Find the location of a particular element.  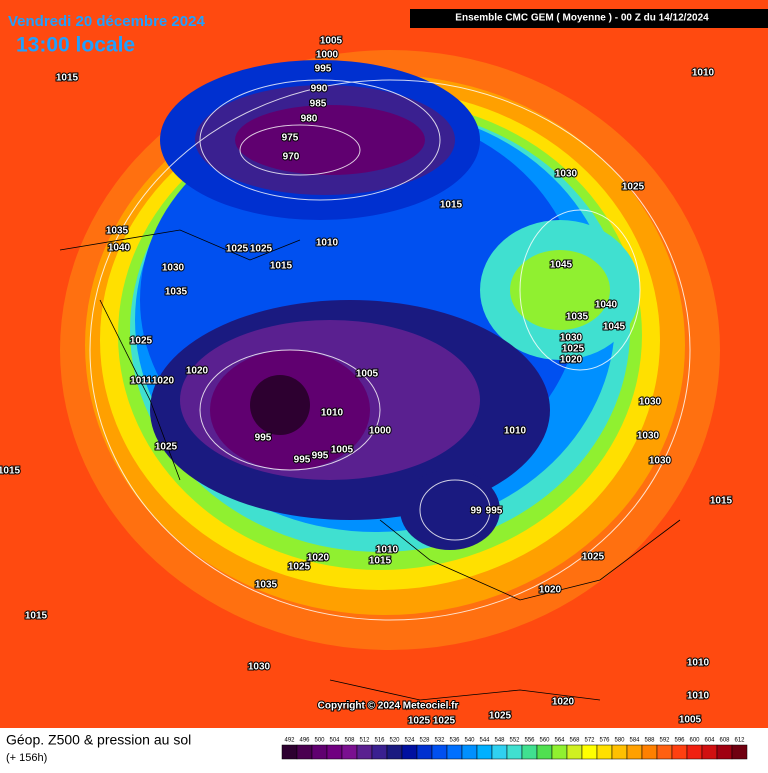

scale-label: 560 is located at coordinates (544, 741).